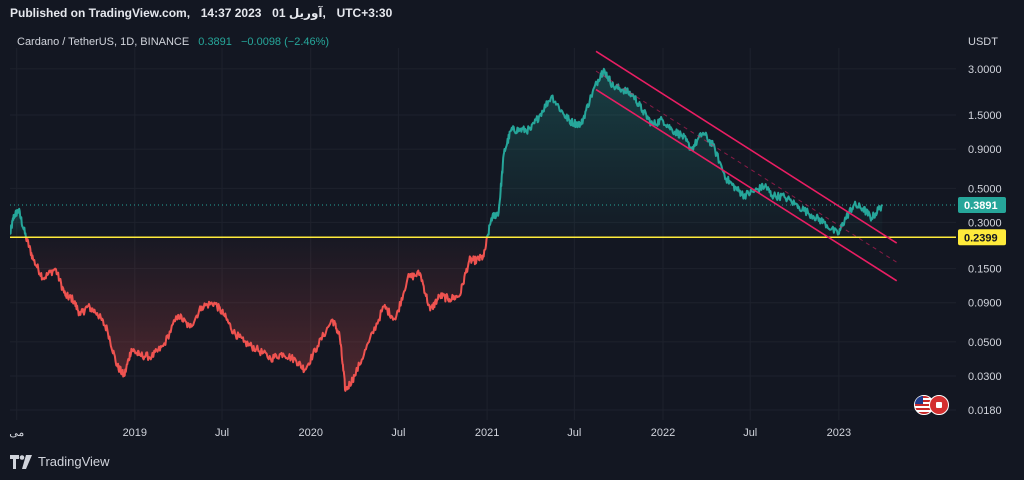  What do you see at coordinates (310, 433) in the screenshot?
I see `x-tick-label: 2020` at bounding box center [310, 433].